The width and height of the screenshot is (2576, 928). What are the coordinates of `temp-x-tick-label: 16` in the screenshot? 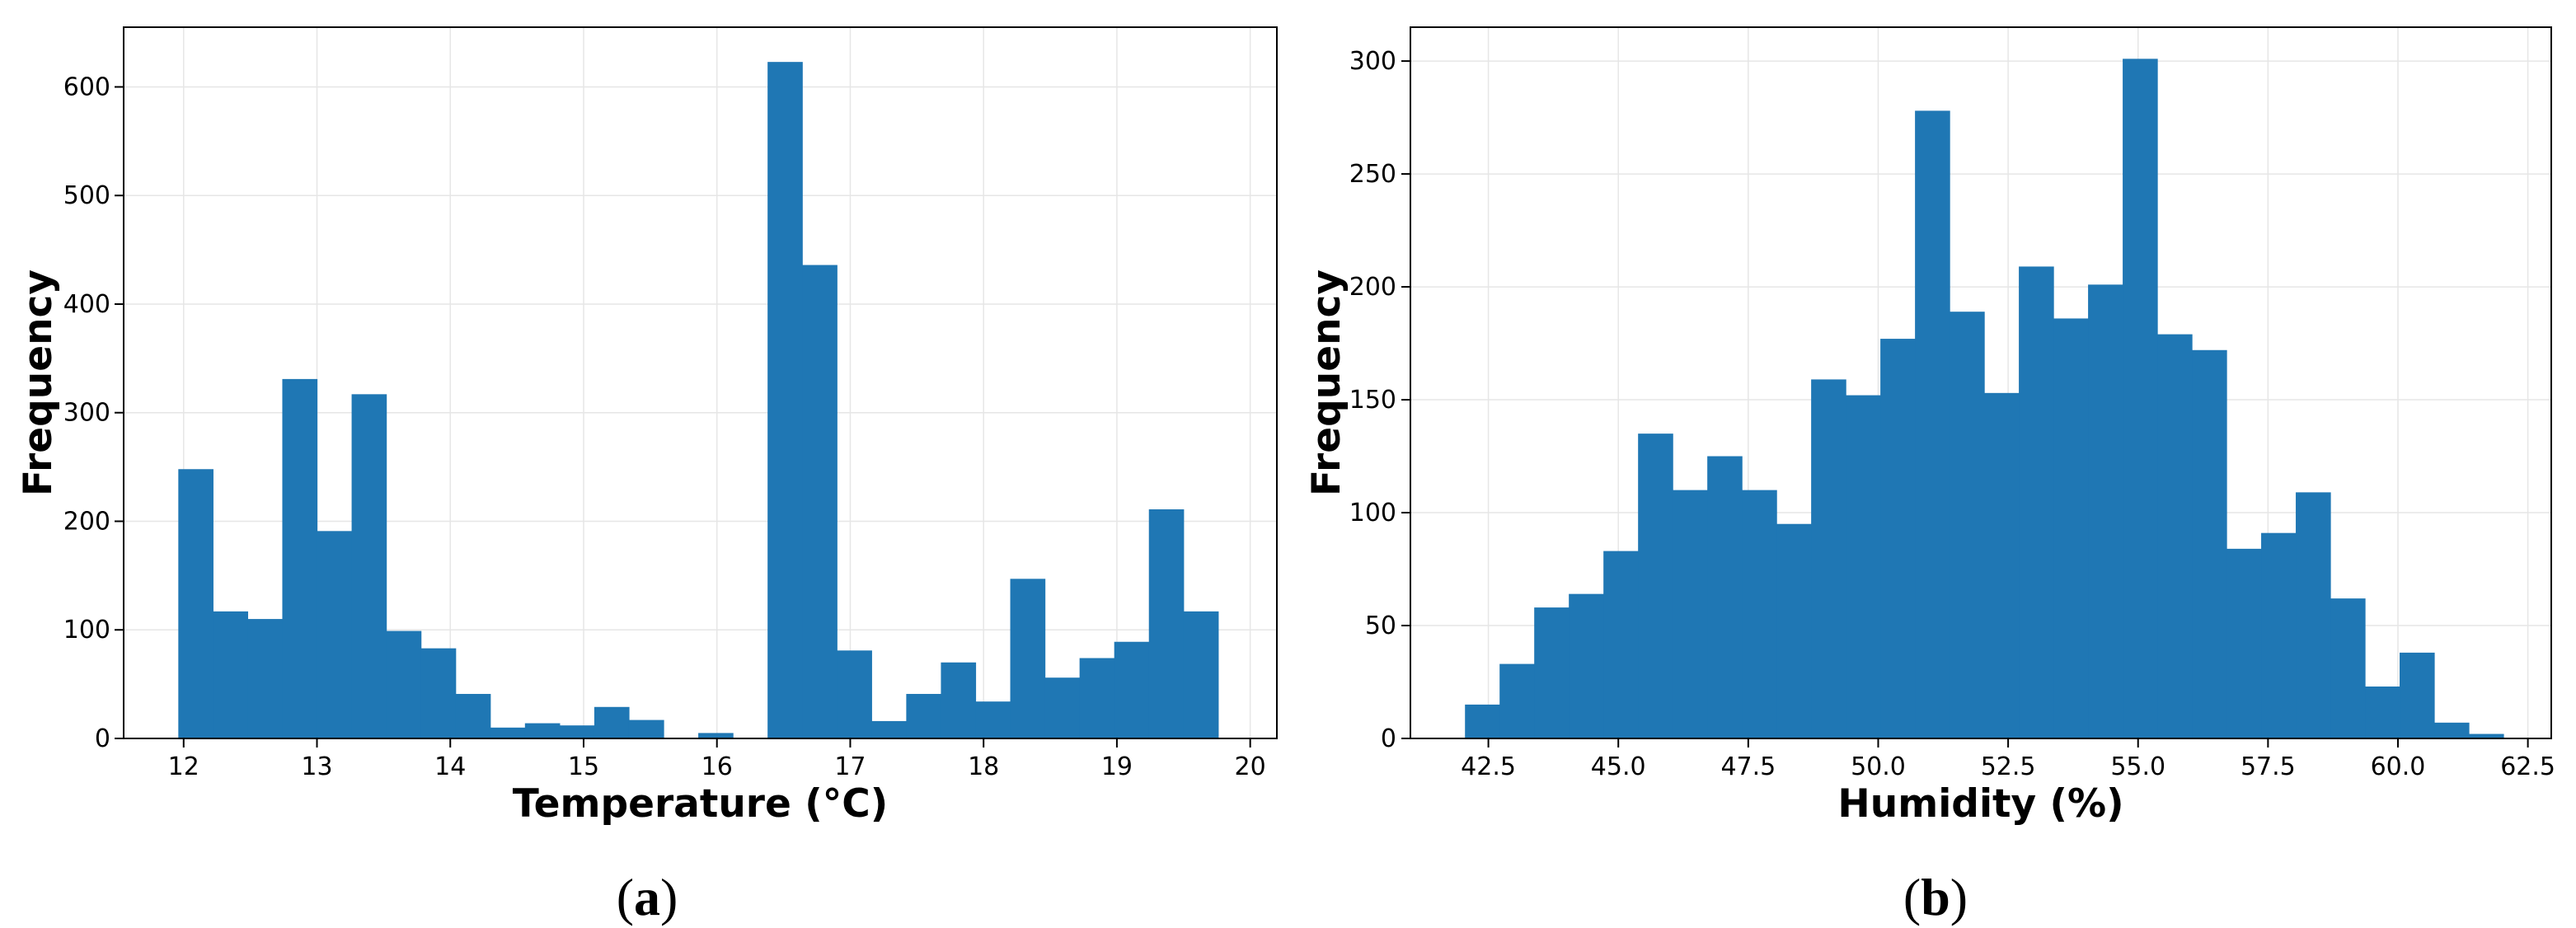 It's located at (717, 766).